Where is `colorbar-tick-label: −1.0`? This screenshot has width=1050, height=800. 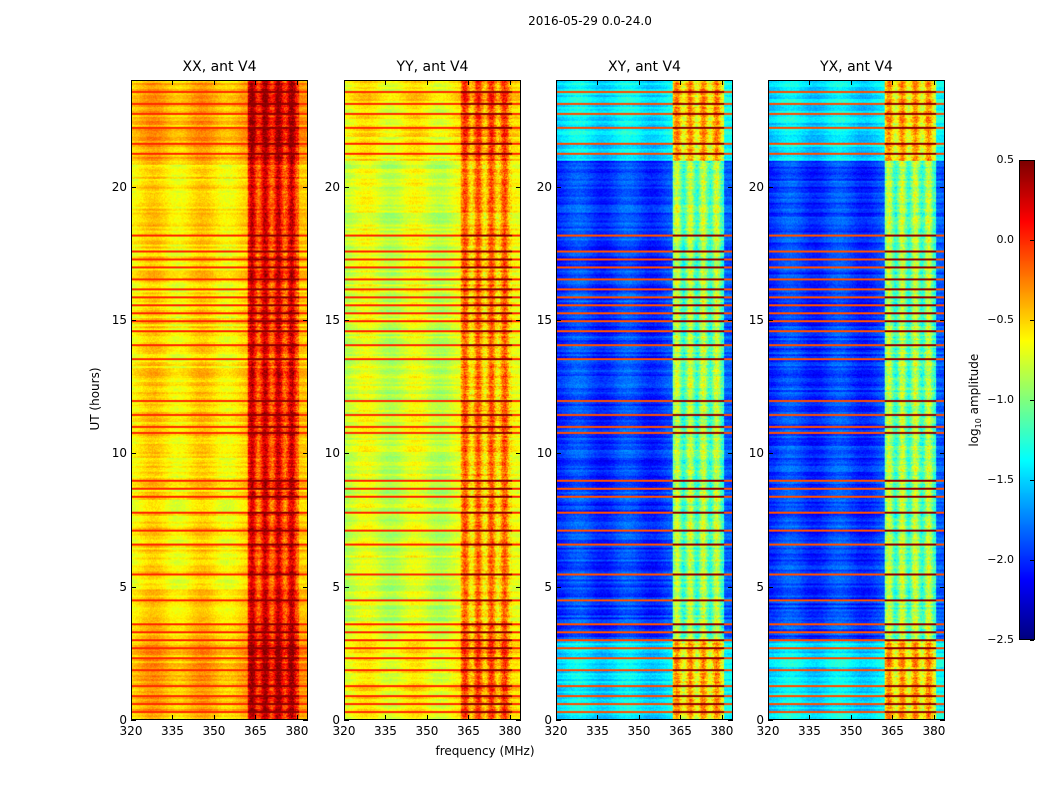 colorbar-tick-label: −1.0 is located at coordinates (1000, 399).